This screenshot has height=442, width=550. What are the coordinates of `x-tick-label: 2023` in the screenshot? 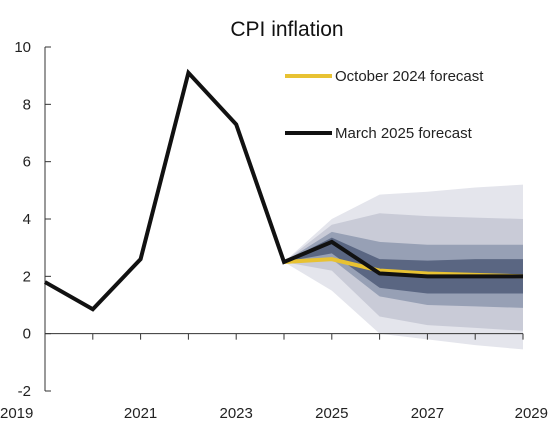 It's located at (236, 413).